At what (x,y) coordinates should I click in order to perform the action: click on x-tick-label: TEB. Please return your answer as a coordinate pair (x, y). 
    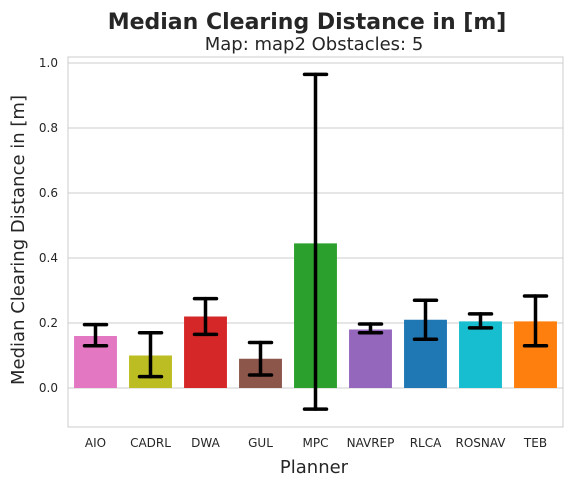
    Looking at the image, I should click on (535, 443).